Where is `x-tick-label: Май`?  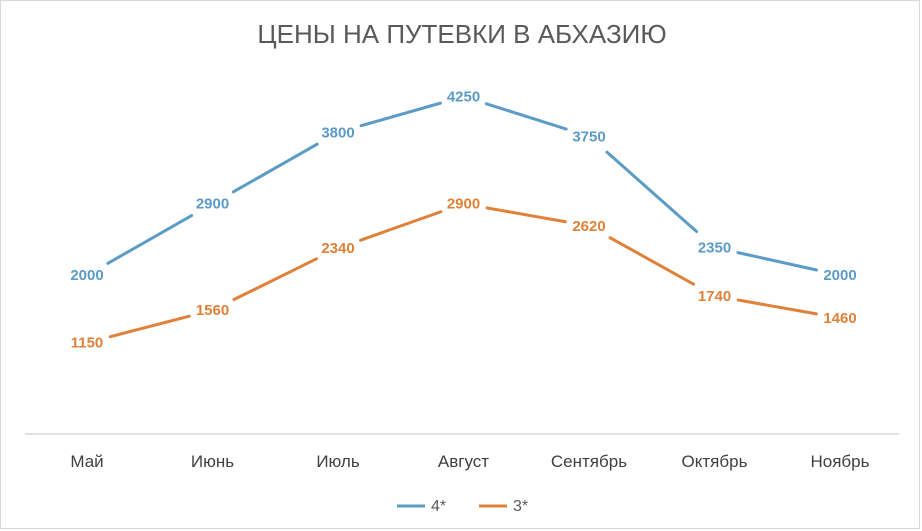
x-tick-label: Май is located at coordinates (86, 461).